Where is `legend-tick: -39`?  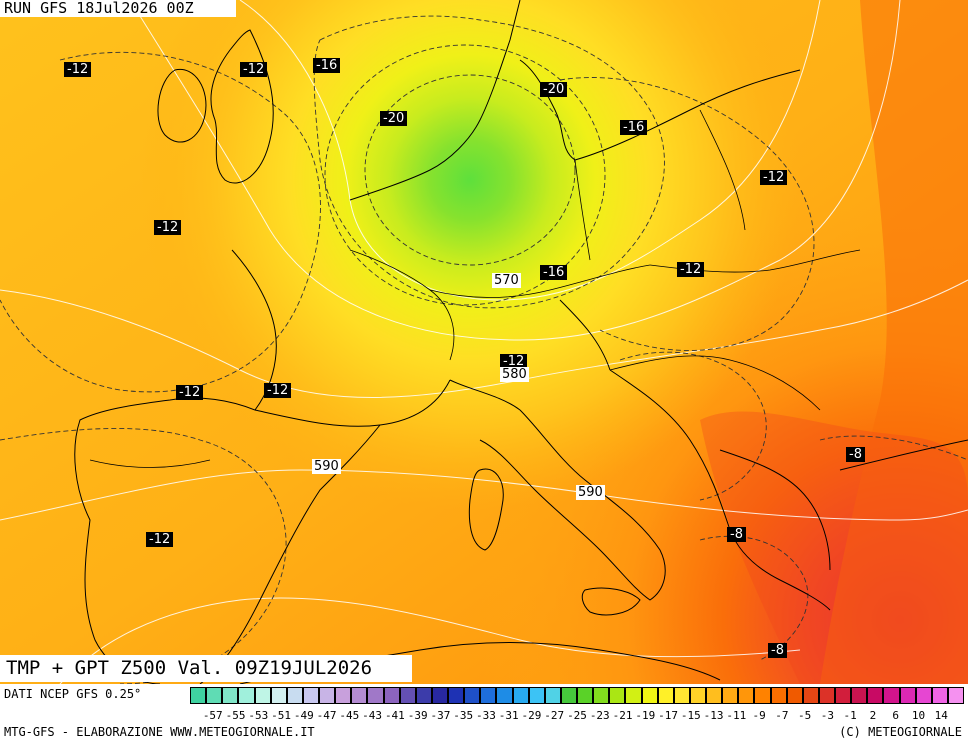 legend-tick: -39 is located at coordinates (417, 715).